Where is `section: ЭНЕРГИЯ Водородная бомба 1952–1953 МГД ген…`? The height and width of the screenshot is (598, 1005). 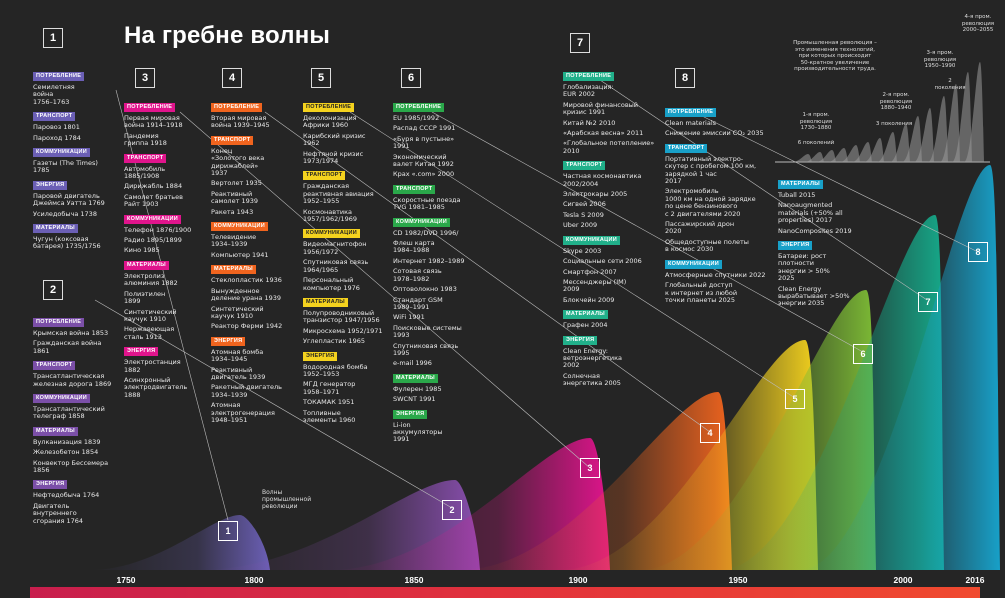
section: ЭНЕРГИЯ Водородная бомба 1952–1953 МГД ген… is located at coordinates (345, 388).